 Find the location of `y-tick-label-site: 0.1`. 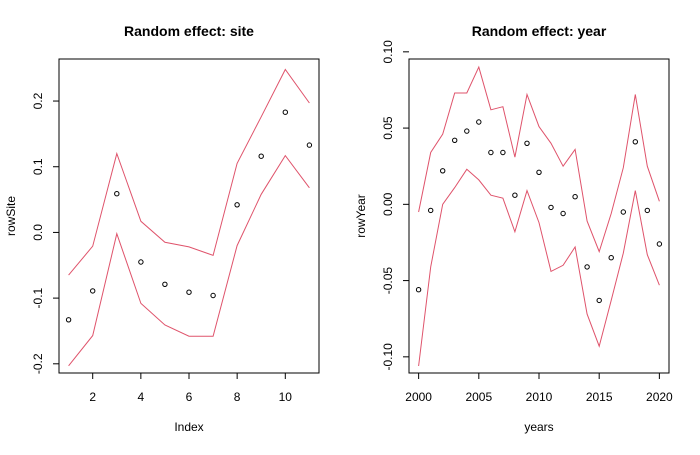

y-tick-label-site: 0.1 is located at coordinates (38, 166).